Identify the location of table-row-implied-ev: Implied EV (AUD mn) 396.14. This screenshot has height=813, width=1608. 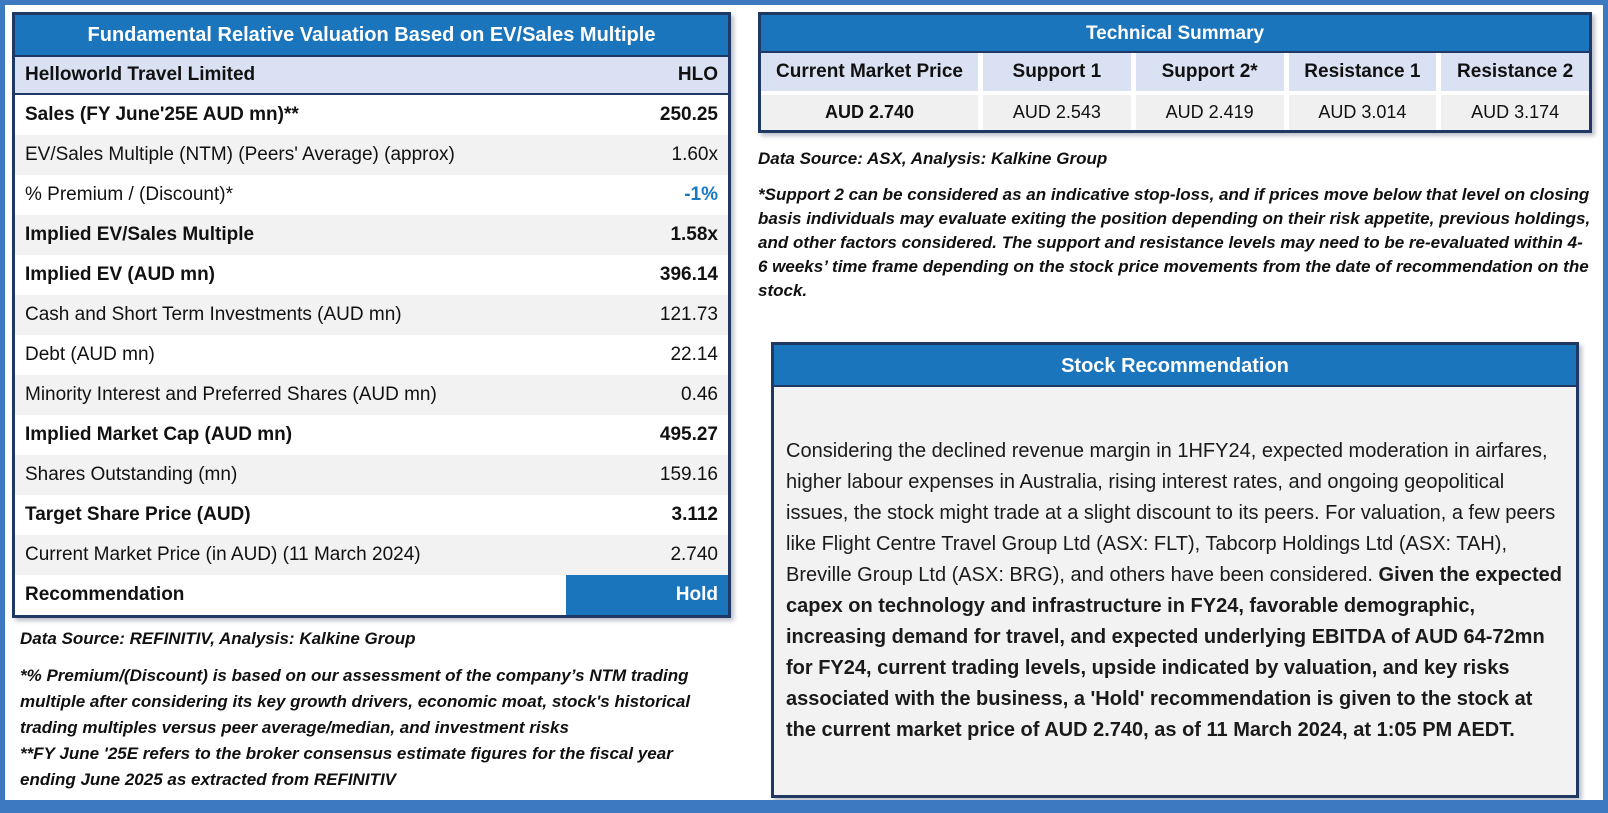
(371, 275).